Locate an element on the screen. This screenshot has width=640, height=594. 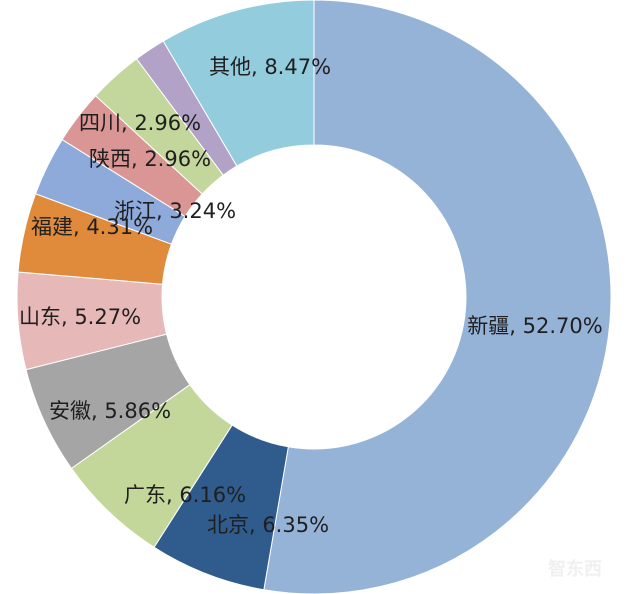
data-label-浙江: 浙江, 3.24% is located at coordinates (175, 211).